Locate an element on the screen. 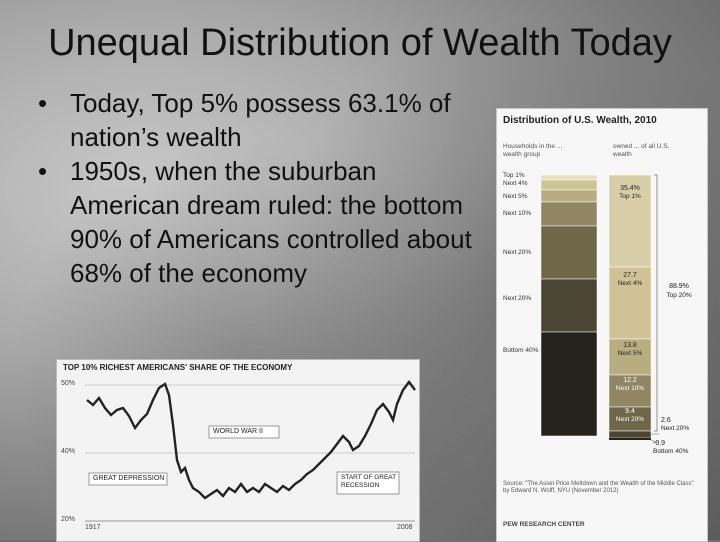 The image size is (720, 542). wealth-group: Next 4% is located at coordinates (630, 283).